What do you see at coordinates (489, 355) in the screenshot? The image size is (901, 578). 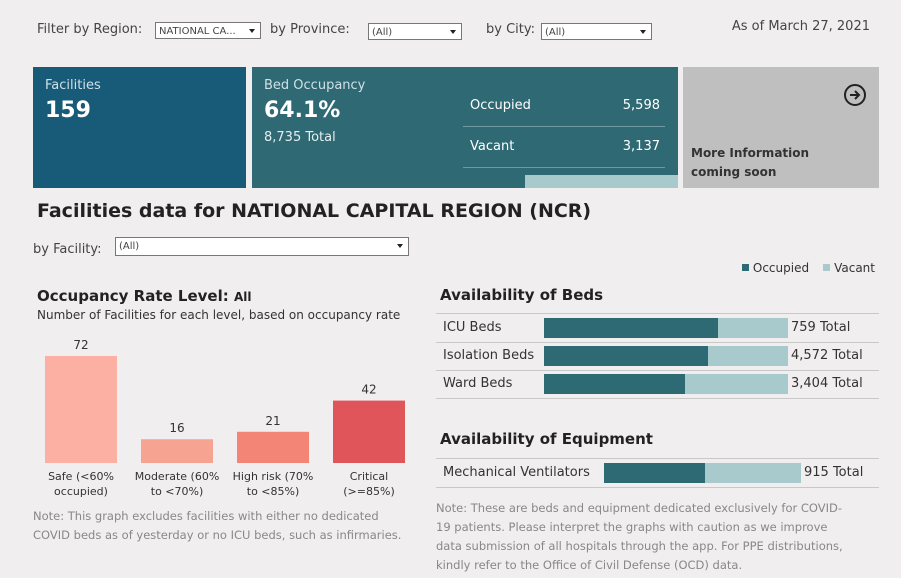 I see `row-label: Isolation Beds` at bounding box center [489, 355].